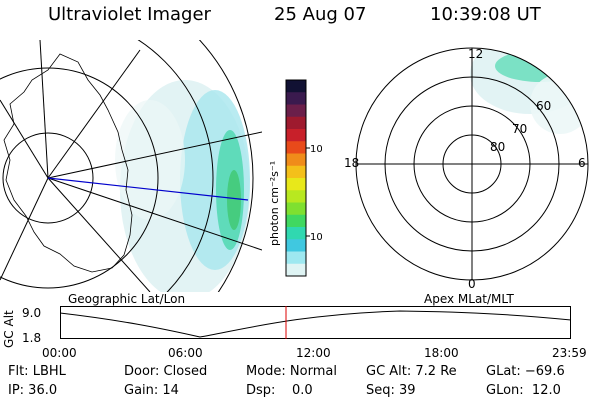  Describe the element at coordinates (523, 390) in the screenshot. I see `glon-status: GLon: 12.0` at that location.